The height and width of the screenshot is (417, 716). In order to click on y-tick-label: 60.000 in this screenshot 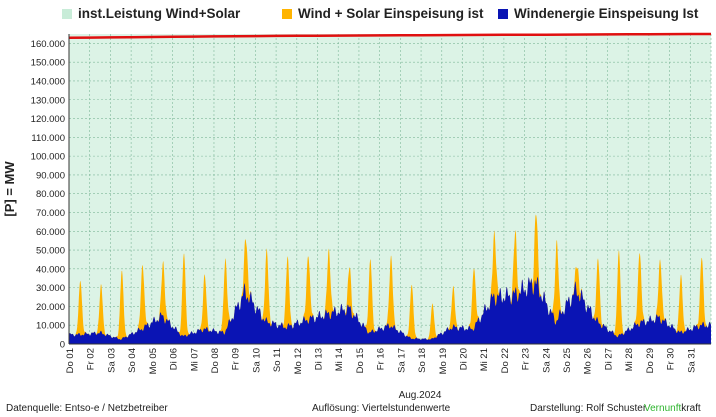, I will do `click(50, 232)`.